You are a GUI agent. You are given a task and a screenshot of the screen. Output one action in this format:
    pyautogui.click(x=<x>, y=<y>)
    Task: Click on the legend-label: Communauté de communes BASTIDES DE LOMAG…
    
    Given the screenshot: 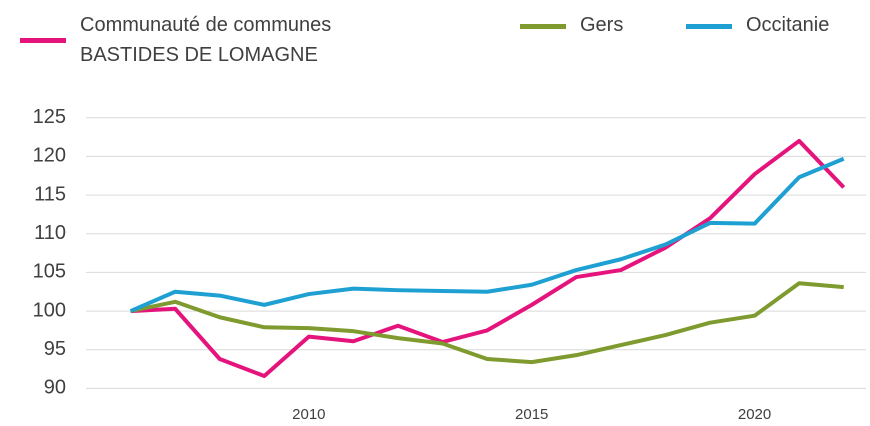 What is the action you would take?
    pyautogui.click(x=206, y=40)
    